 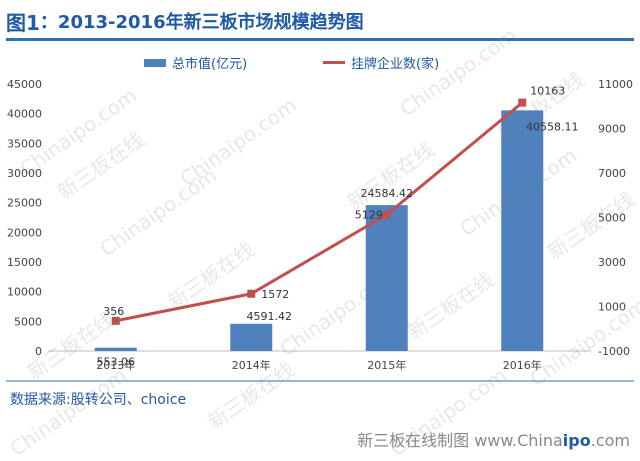 What do you see at coordinates (576, 440) in the screenshot?
I see `footer-bold: ipo` at bounding box center [576, 440].